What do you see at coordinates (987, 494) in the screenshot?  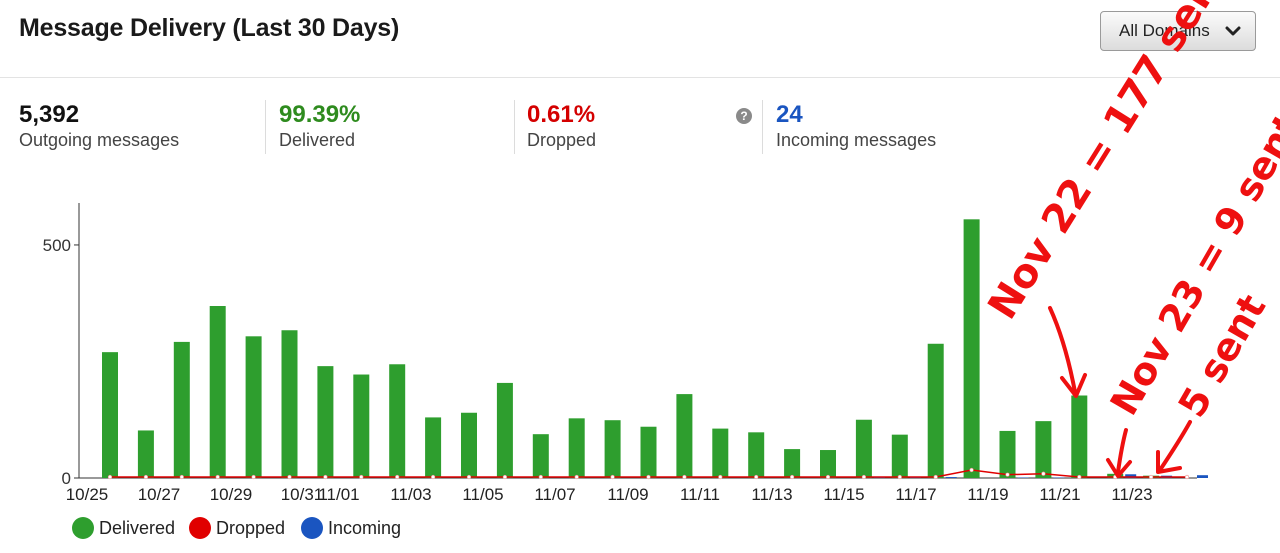 I see `x-tick-label: 11/19` at bounding box center [987, 494].